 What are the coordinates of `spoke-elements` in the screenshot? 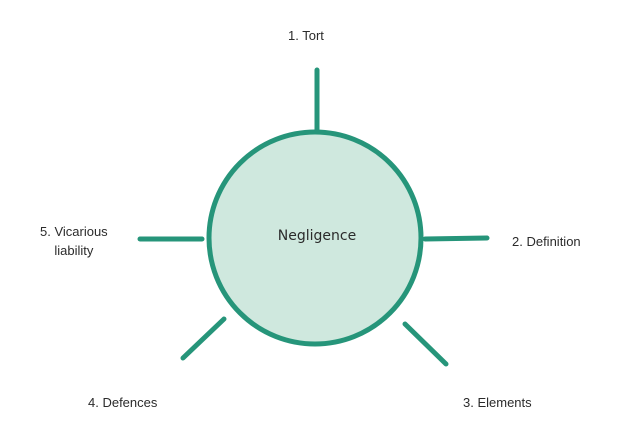 It's located at (425, 344).